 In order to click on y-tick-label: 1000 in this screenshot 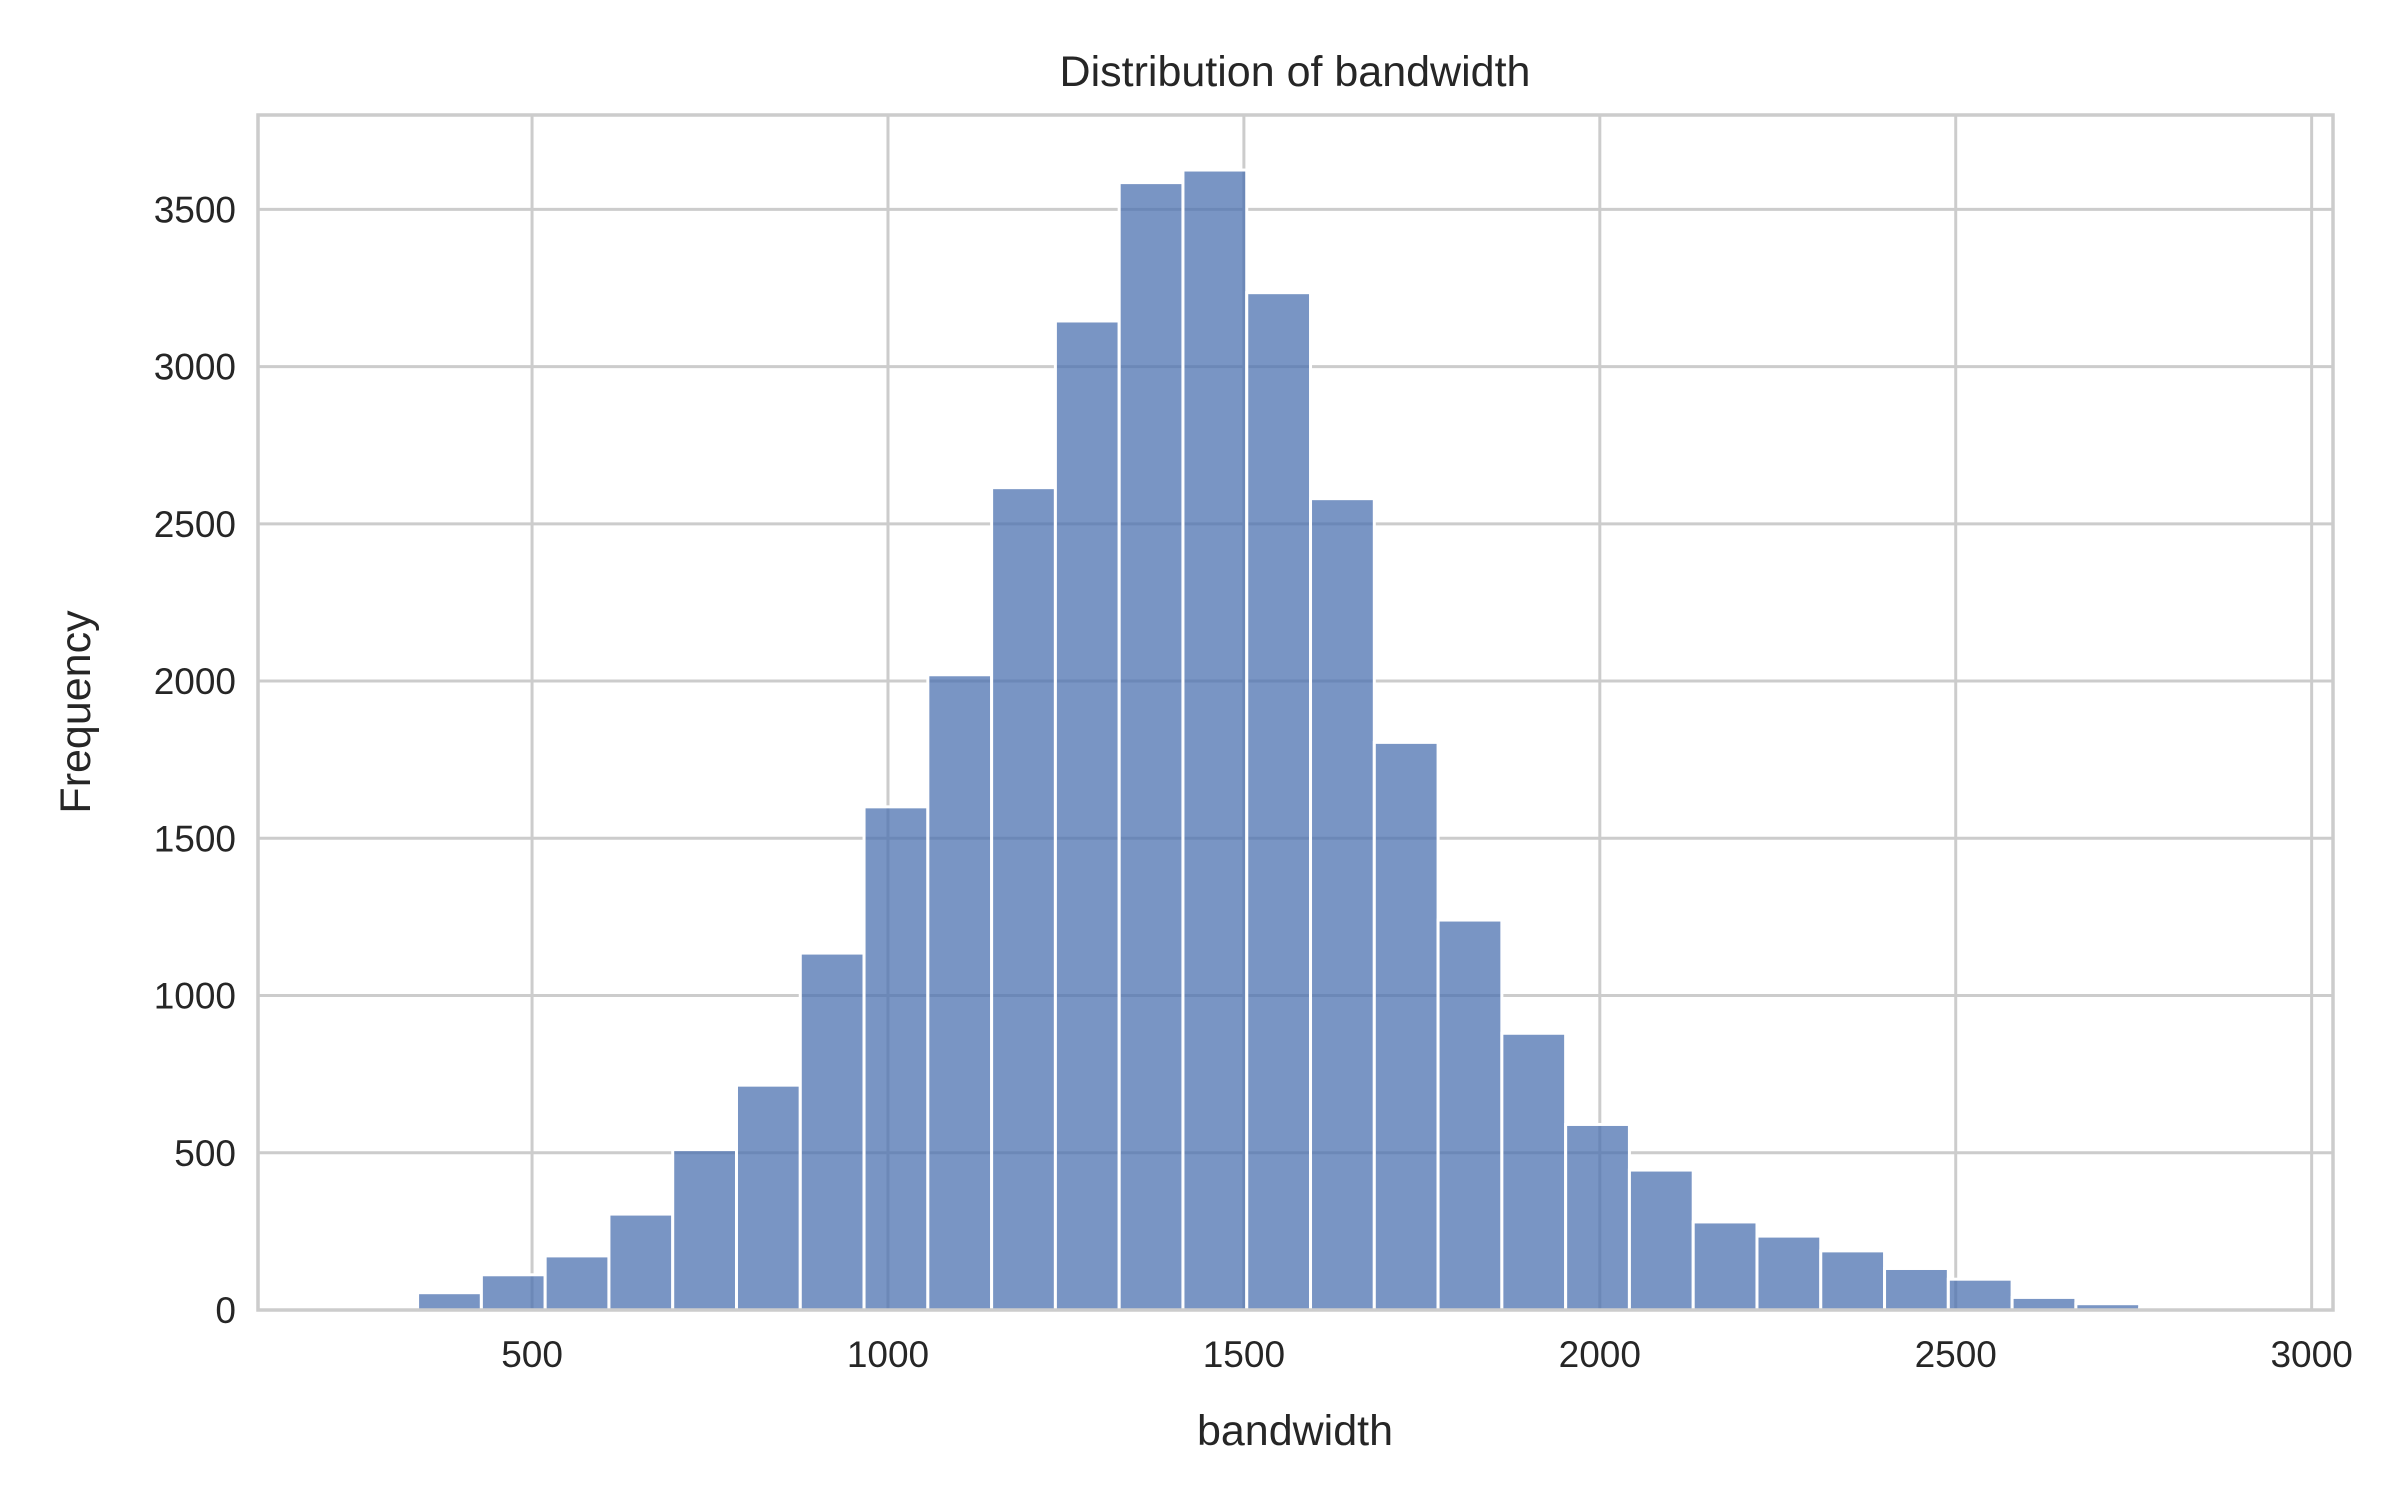, I will do `click(195, 996)`.